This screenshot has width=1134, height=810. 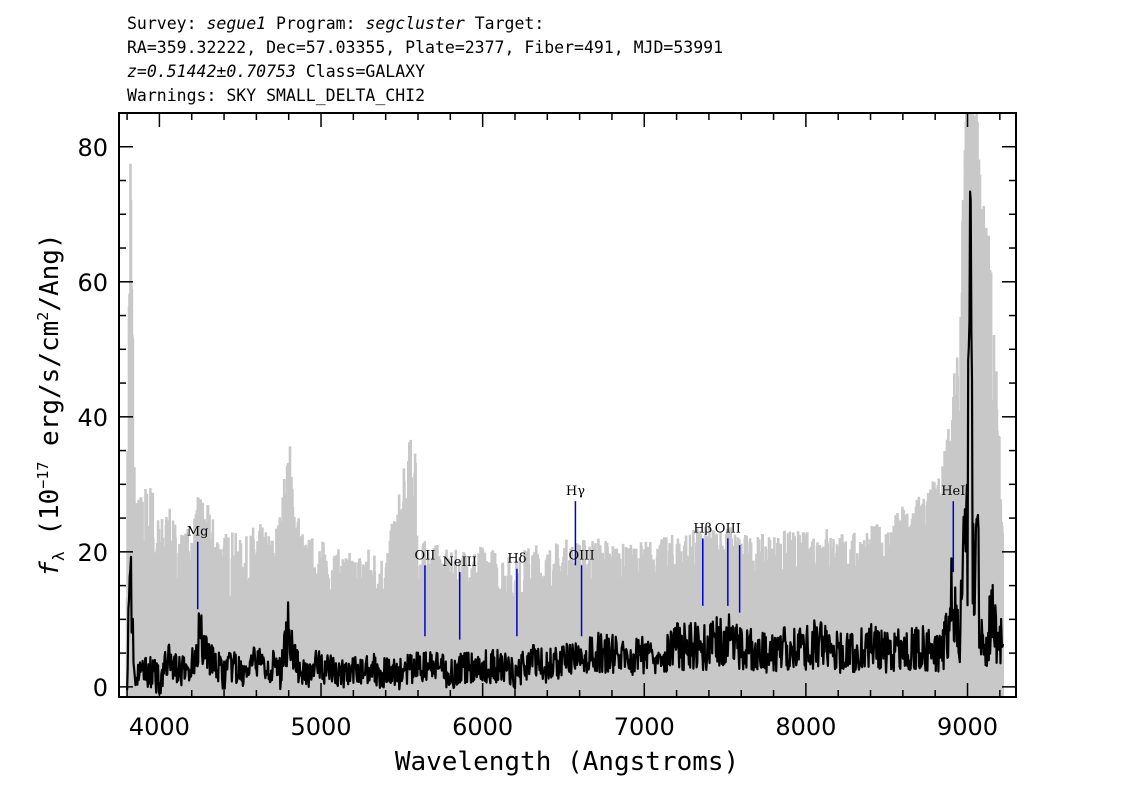 I want to click on header-line-3: z=0.51442±0.70753 Class=GALAXY, so click(x=425, y=72).